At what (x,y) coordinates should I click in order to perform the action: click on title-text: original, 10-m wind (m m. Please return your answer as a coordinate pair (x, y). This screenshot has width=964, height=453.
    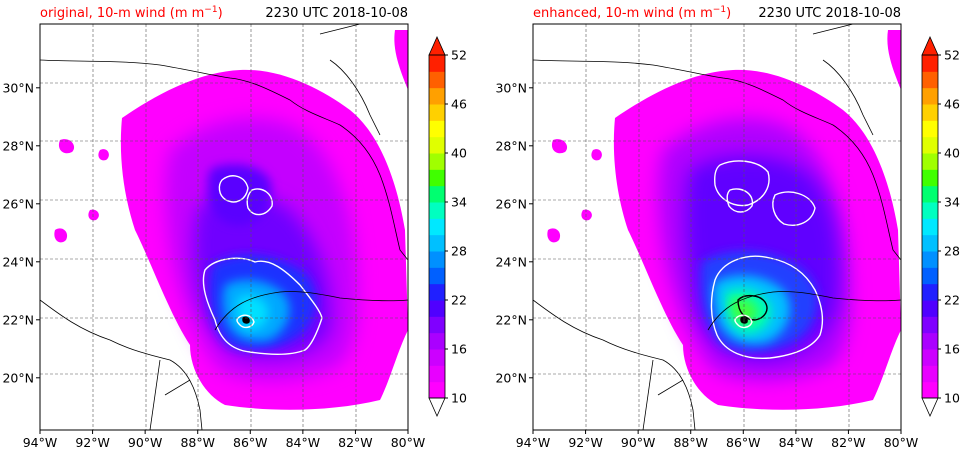
    Looking at the image, I should click on (122, 13).